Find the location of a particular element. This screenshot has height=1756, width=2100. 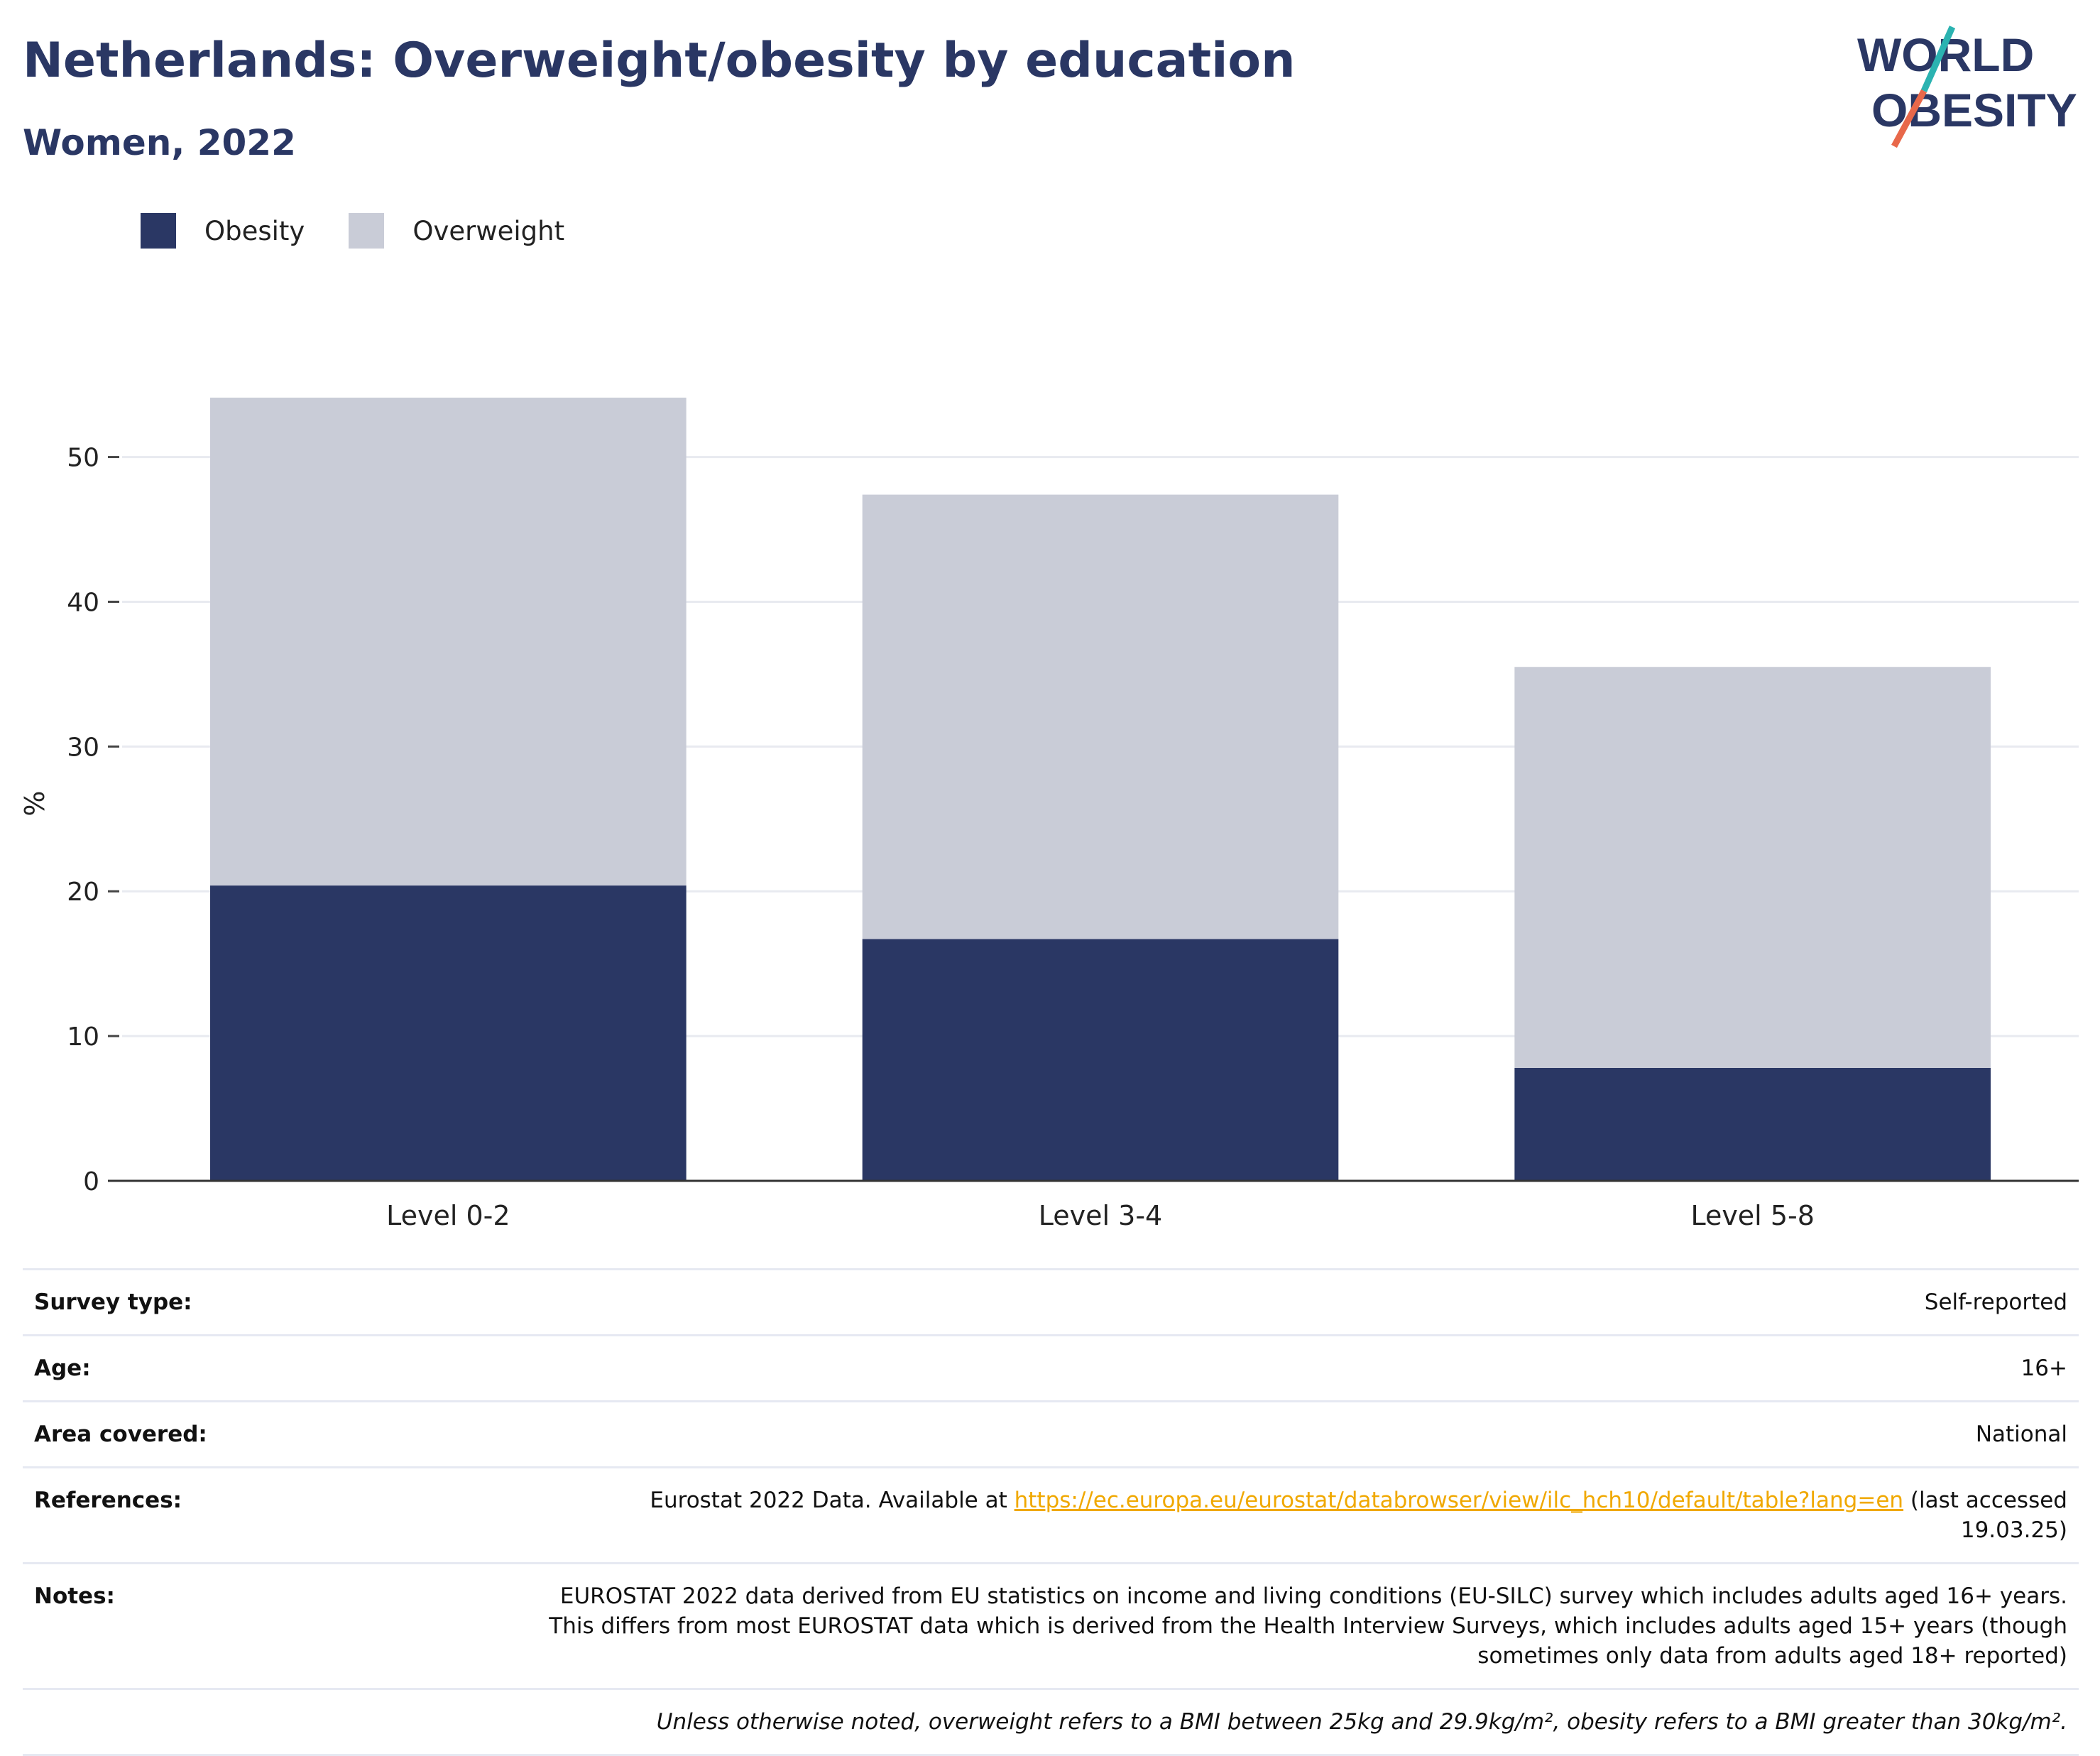

world-obesity-logo: WORLD OBESITY is located at coordinates (1967, 87).